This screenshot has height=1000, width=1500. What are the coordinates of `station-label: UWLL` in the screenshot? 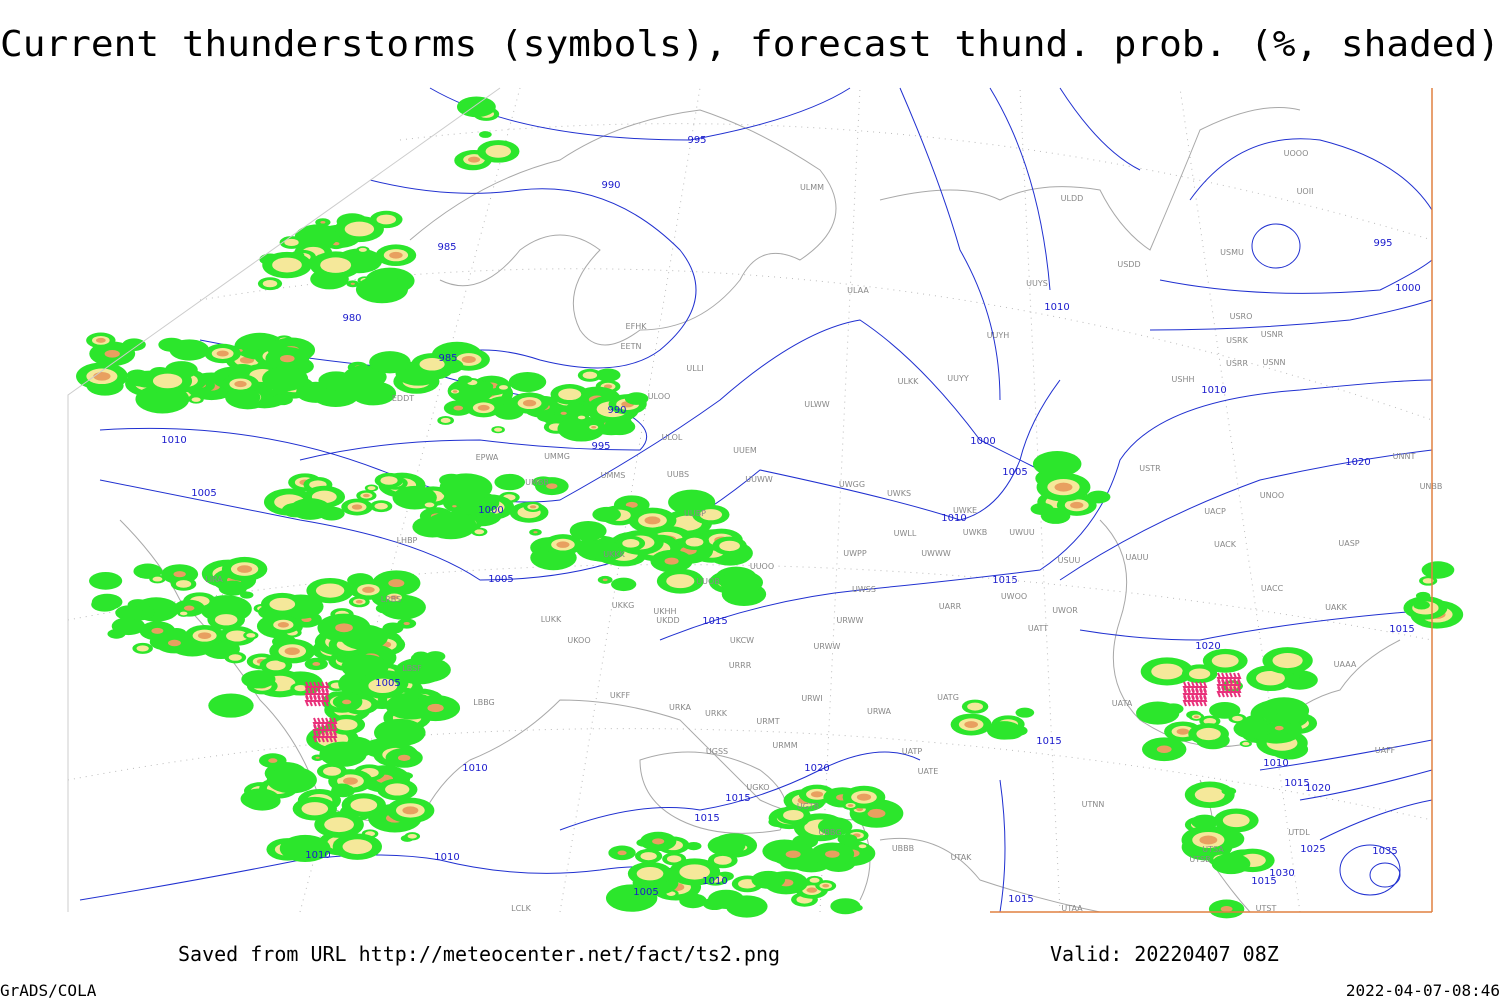 It's located at (905, 533).